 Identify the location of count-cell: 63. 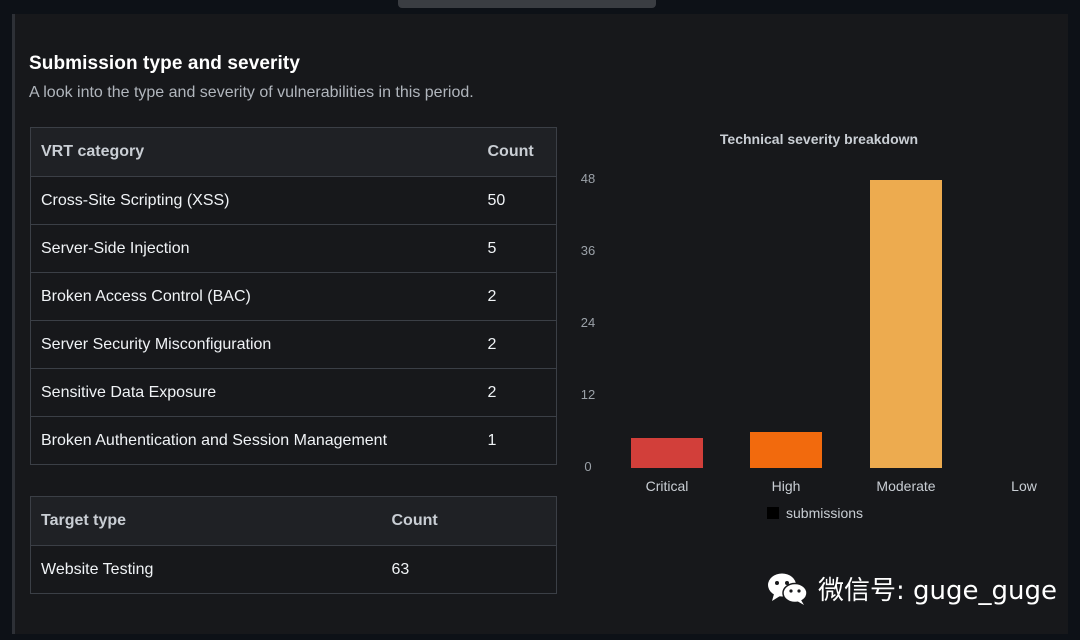
(469, 569).